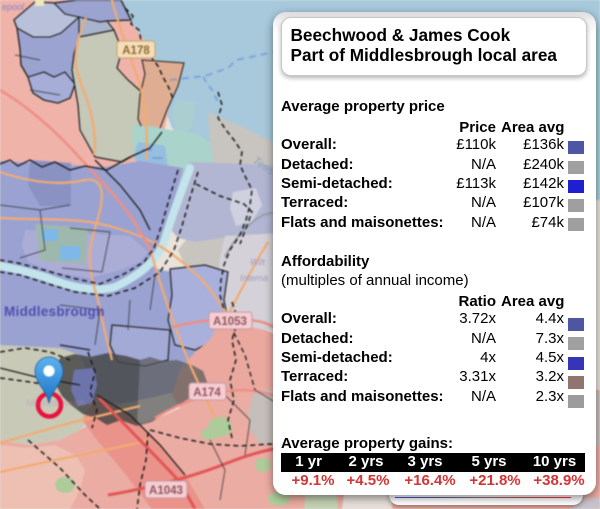 The height and width of the screenshot is (509, 600). Describe the element at coordinates (230, 322) in the screenshot. I see `svg-text: A1053` at that location.